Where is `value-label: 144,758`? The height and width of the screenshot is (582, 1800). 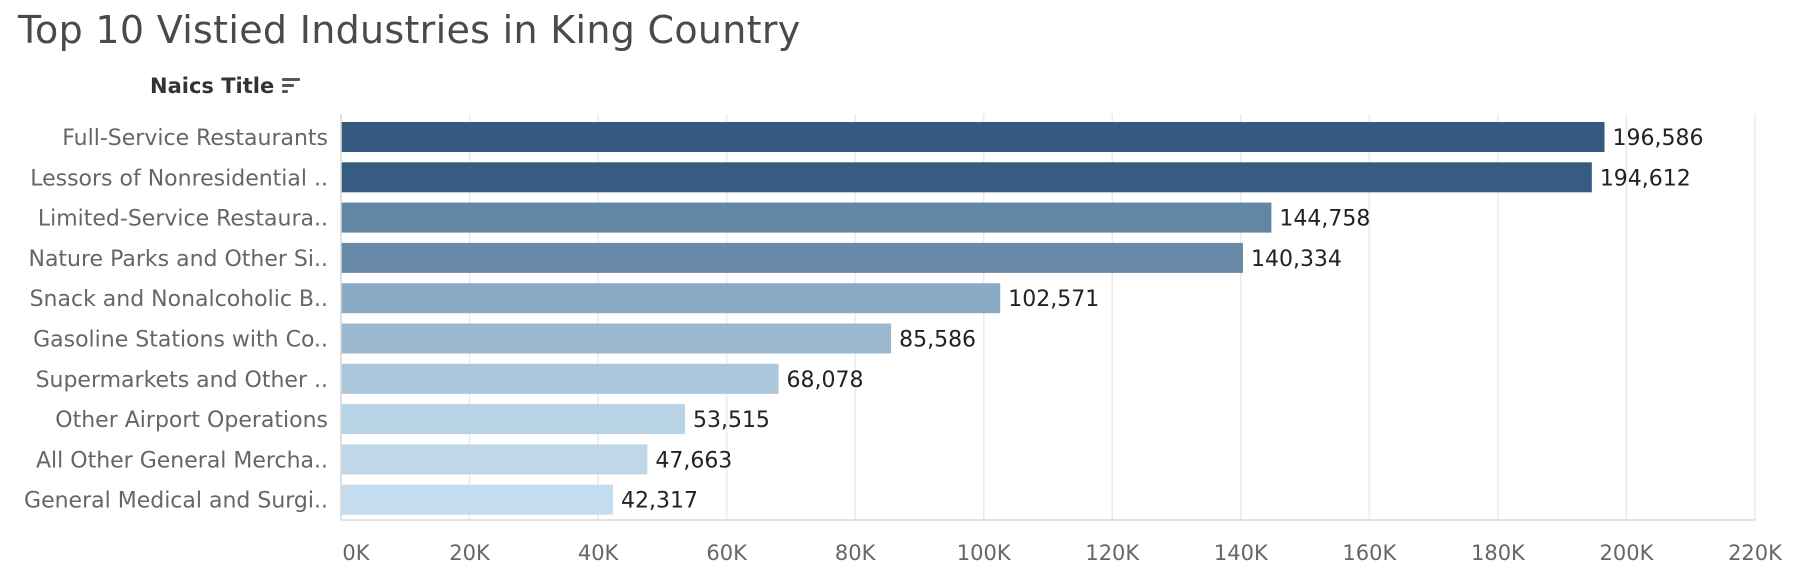 value-label: 144,758 is located at coordinates (1324, 219).